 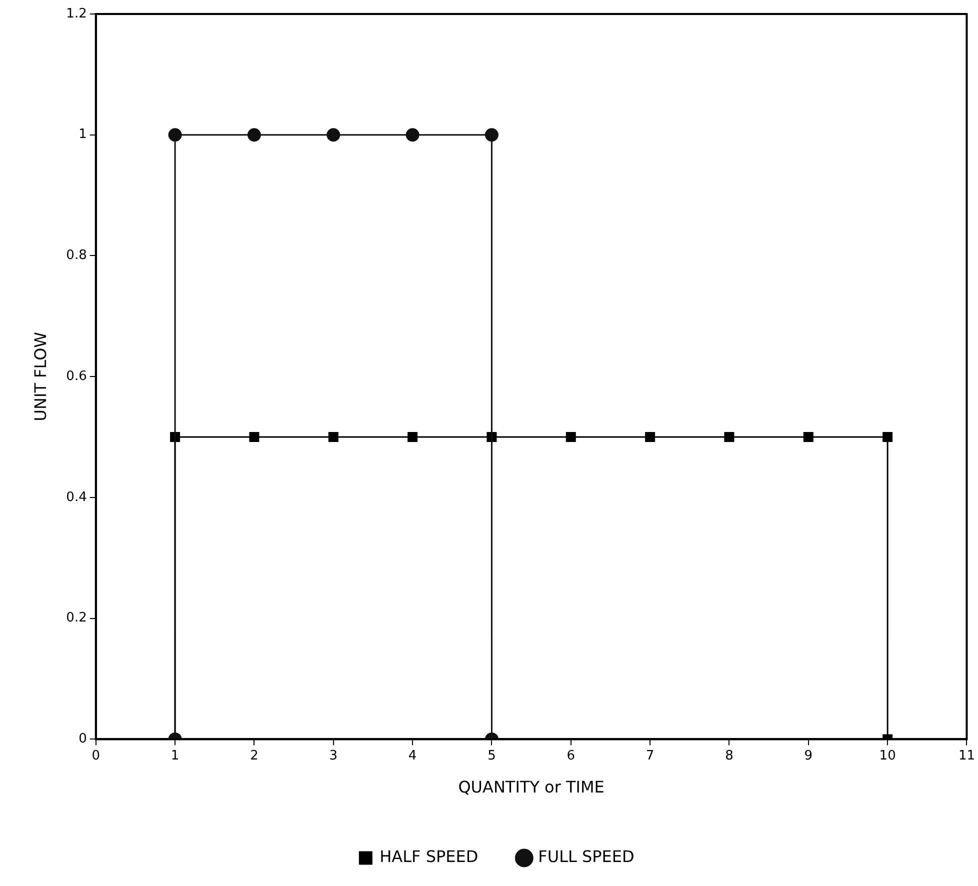 What do you see at coordinates (76, 497) in the screenshot?
I see `y-tick-label: 0.4` at bounding box center [76, 497].